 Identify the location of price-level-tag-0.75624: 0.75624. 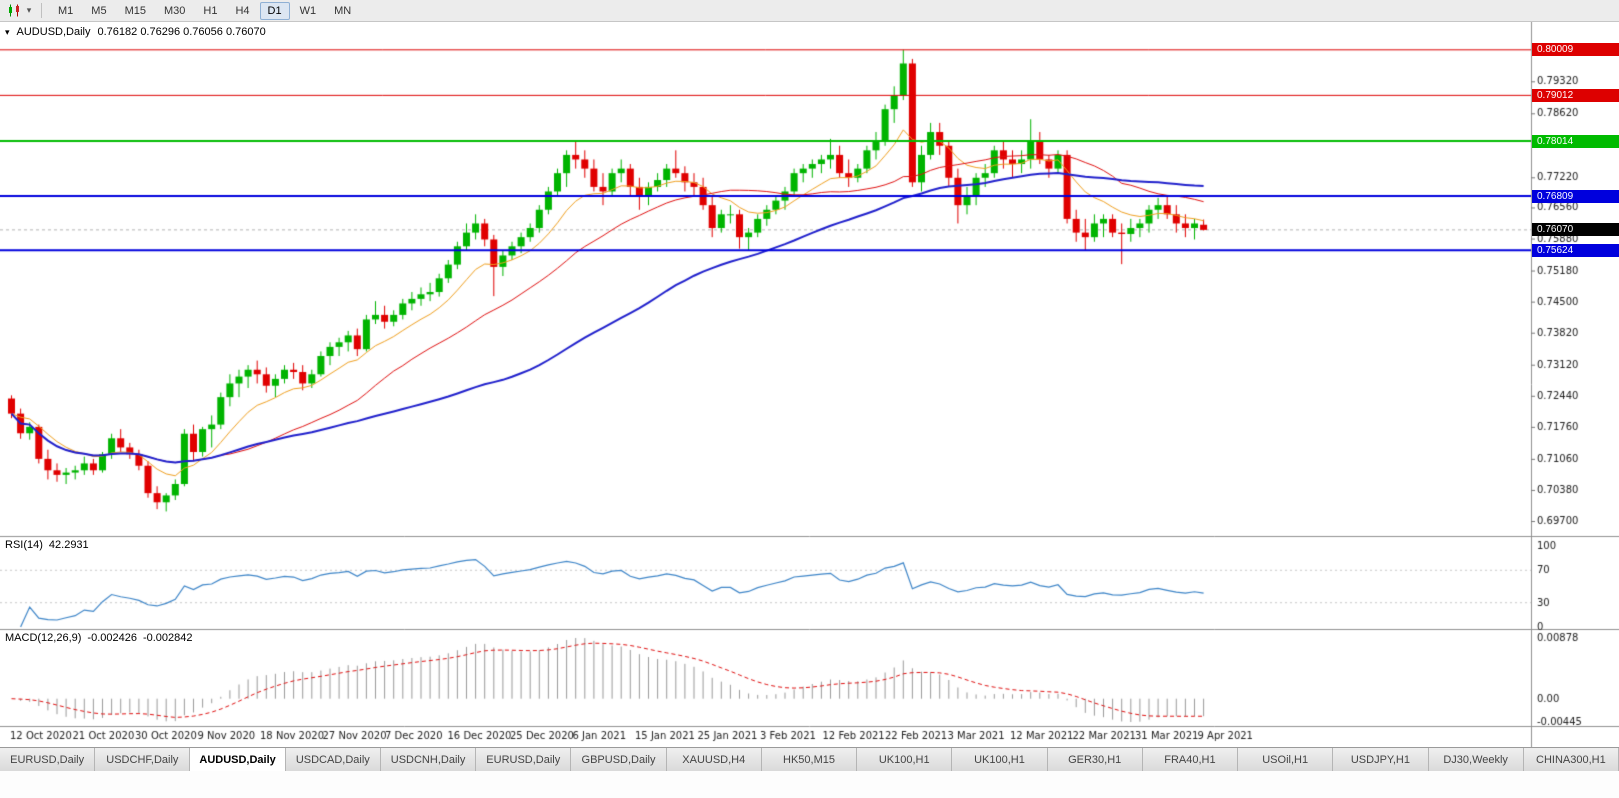
(1575, 250).